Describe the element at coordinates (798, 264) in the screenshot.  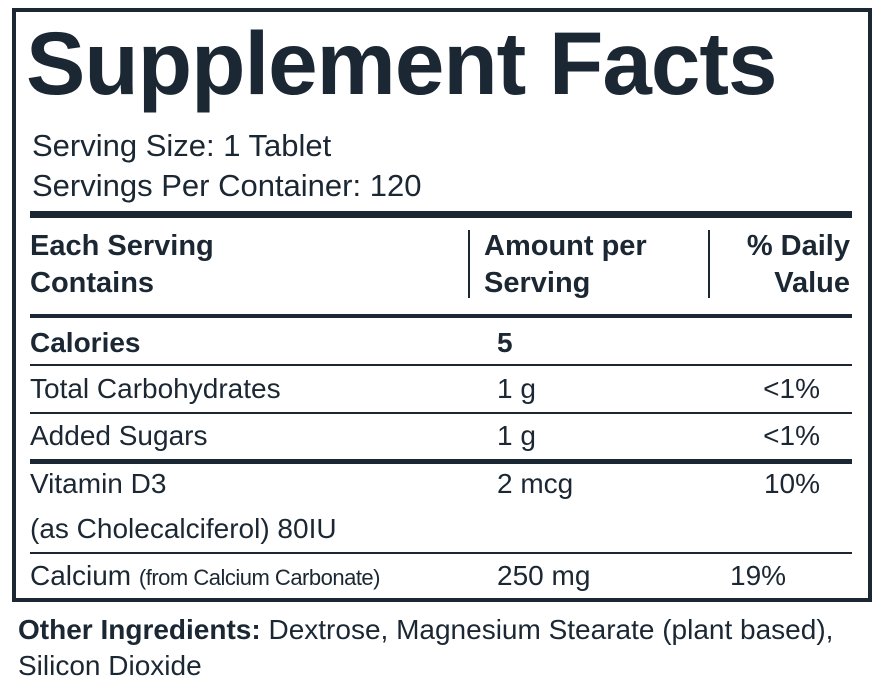
I see `header-cell: % Daily Value` at that location.